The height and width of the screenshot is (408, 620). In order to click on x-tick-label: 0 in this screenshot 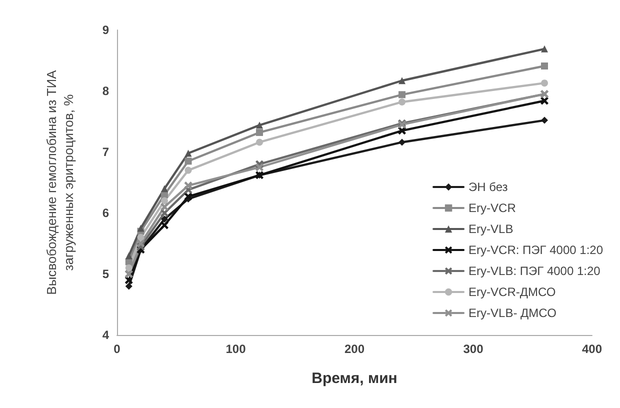, I will do `click(117, 349)`.